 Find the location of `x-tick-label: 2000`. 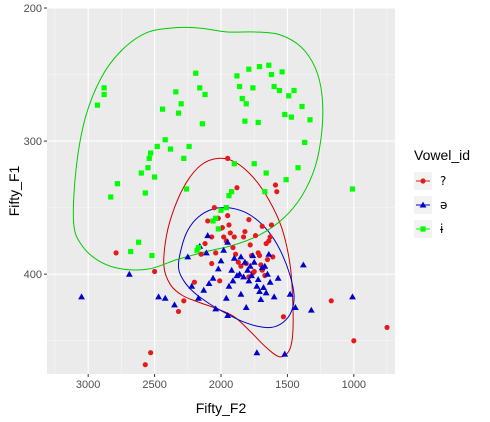

x-tick-label: 2000 is located at coordinates (221, 385).